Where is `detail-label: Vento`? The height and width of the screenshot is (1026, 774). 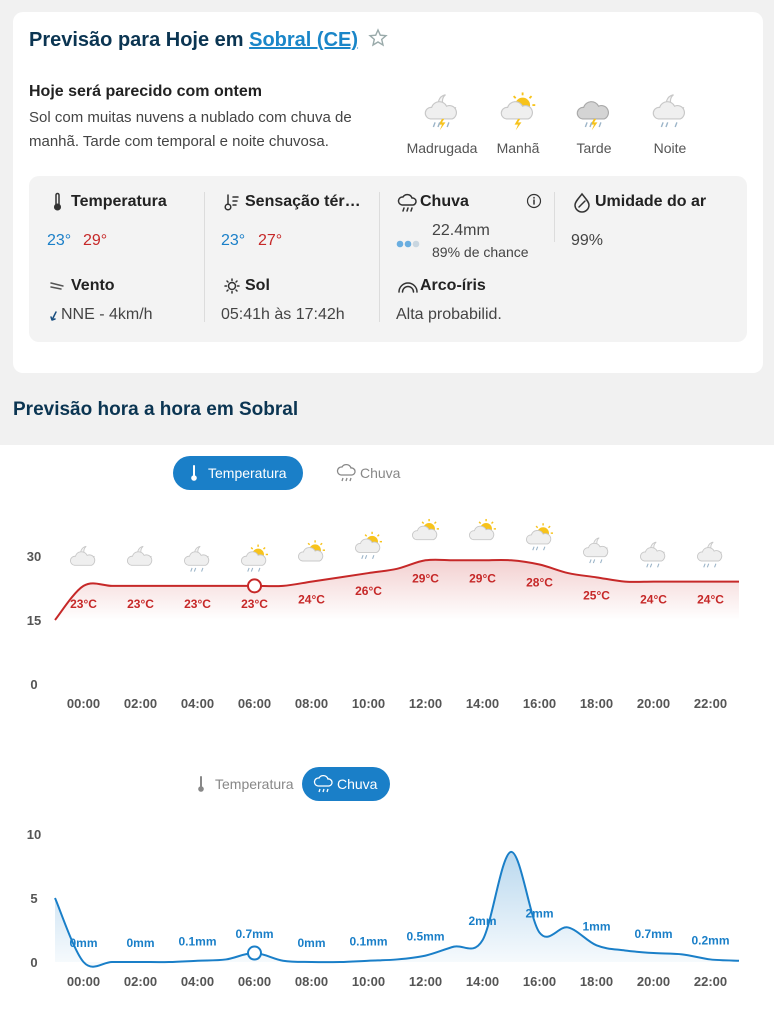
detail-label: Vento is located at coordinates (93, 285).